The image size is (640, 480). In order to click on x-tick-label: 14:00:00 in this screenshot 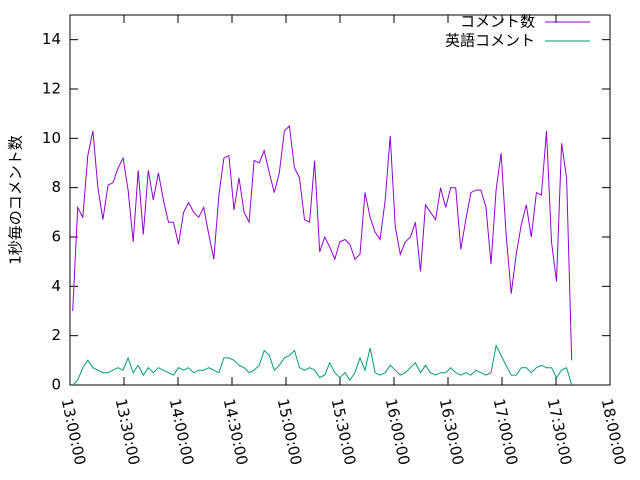, I will do `click(182, 432)`.